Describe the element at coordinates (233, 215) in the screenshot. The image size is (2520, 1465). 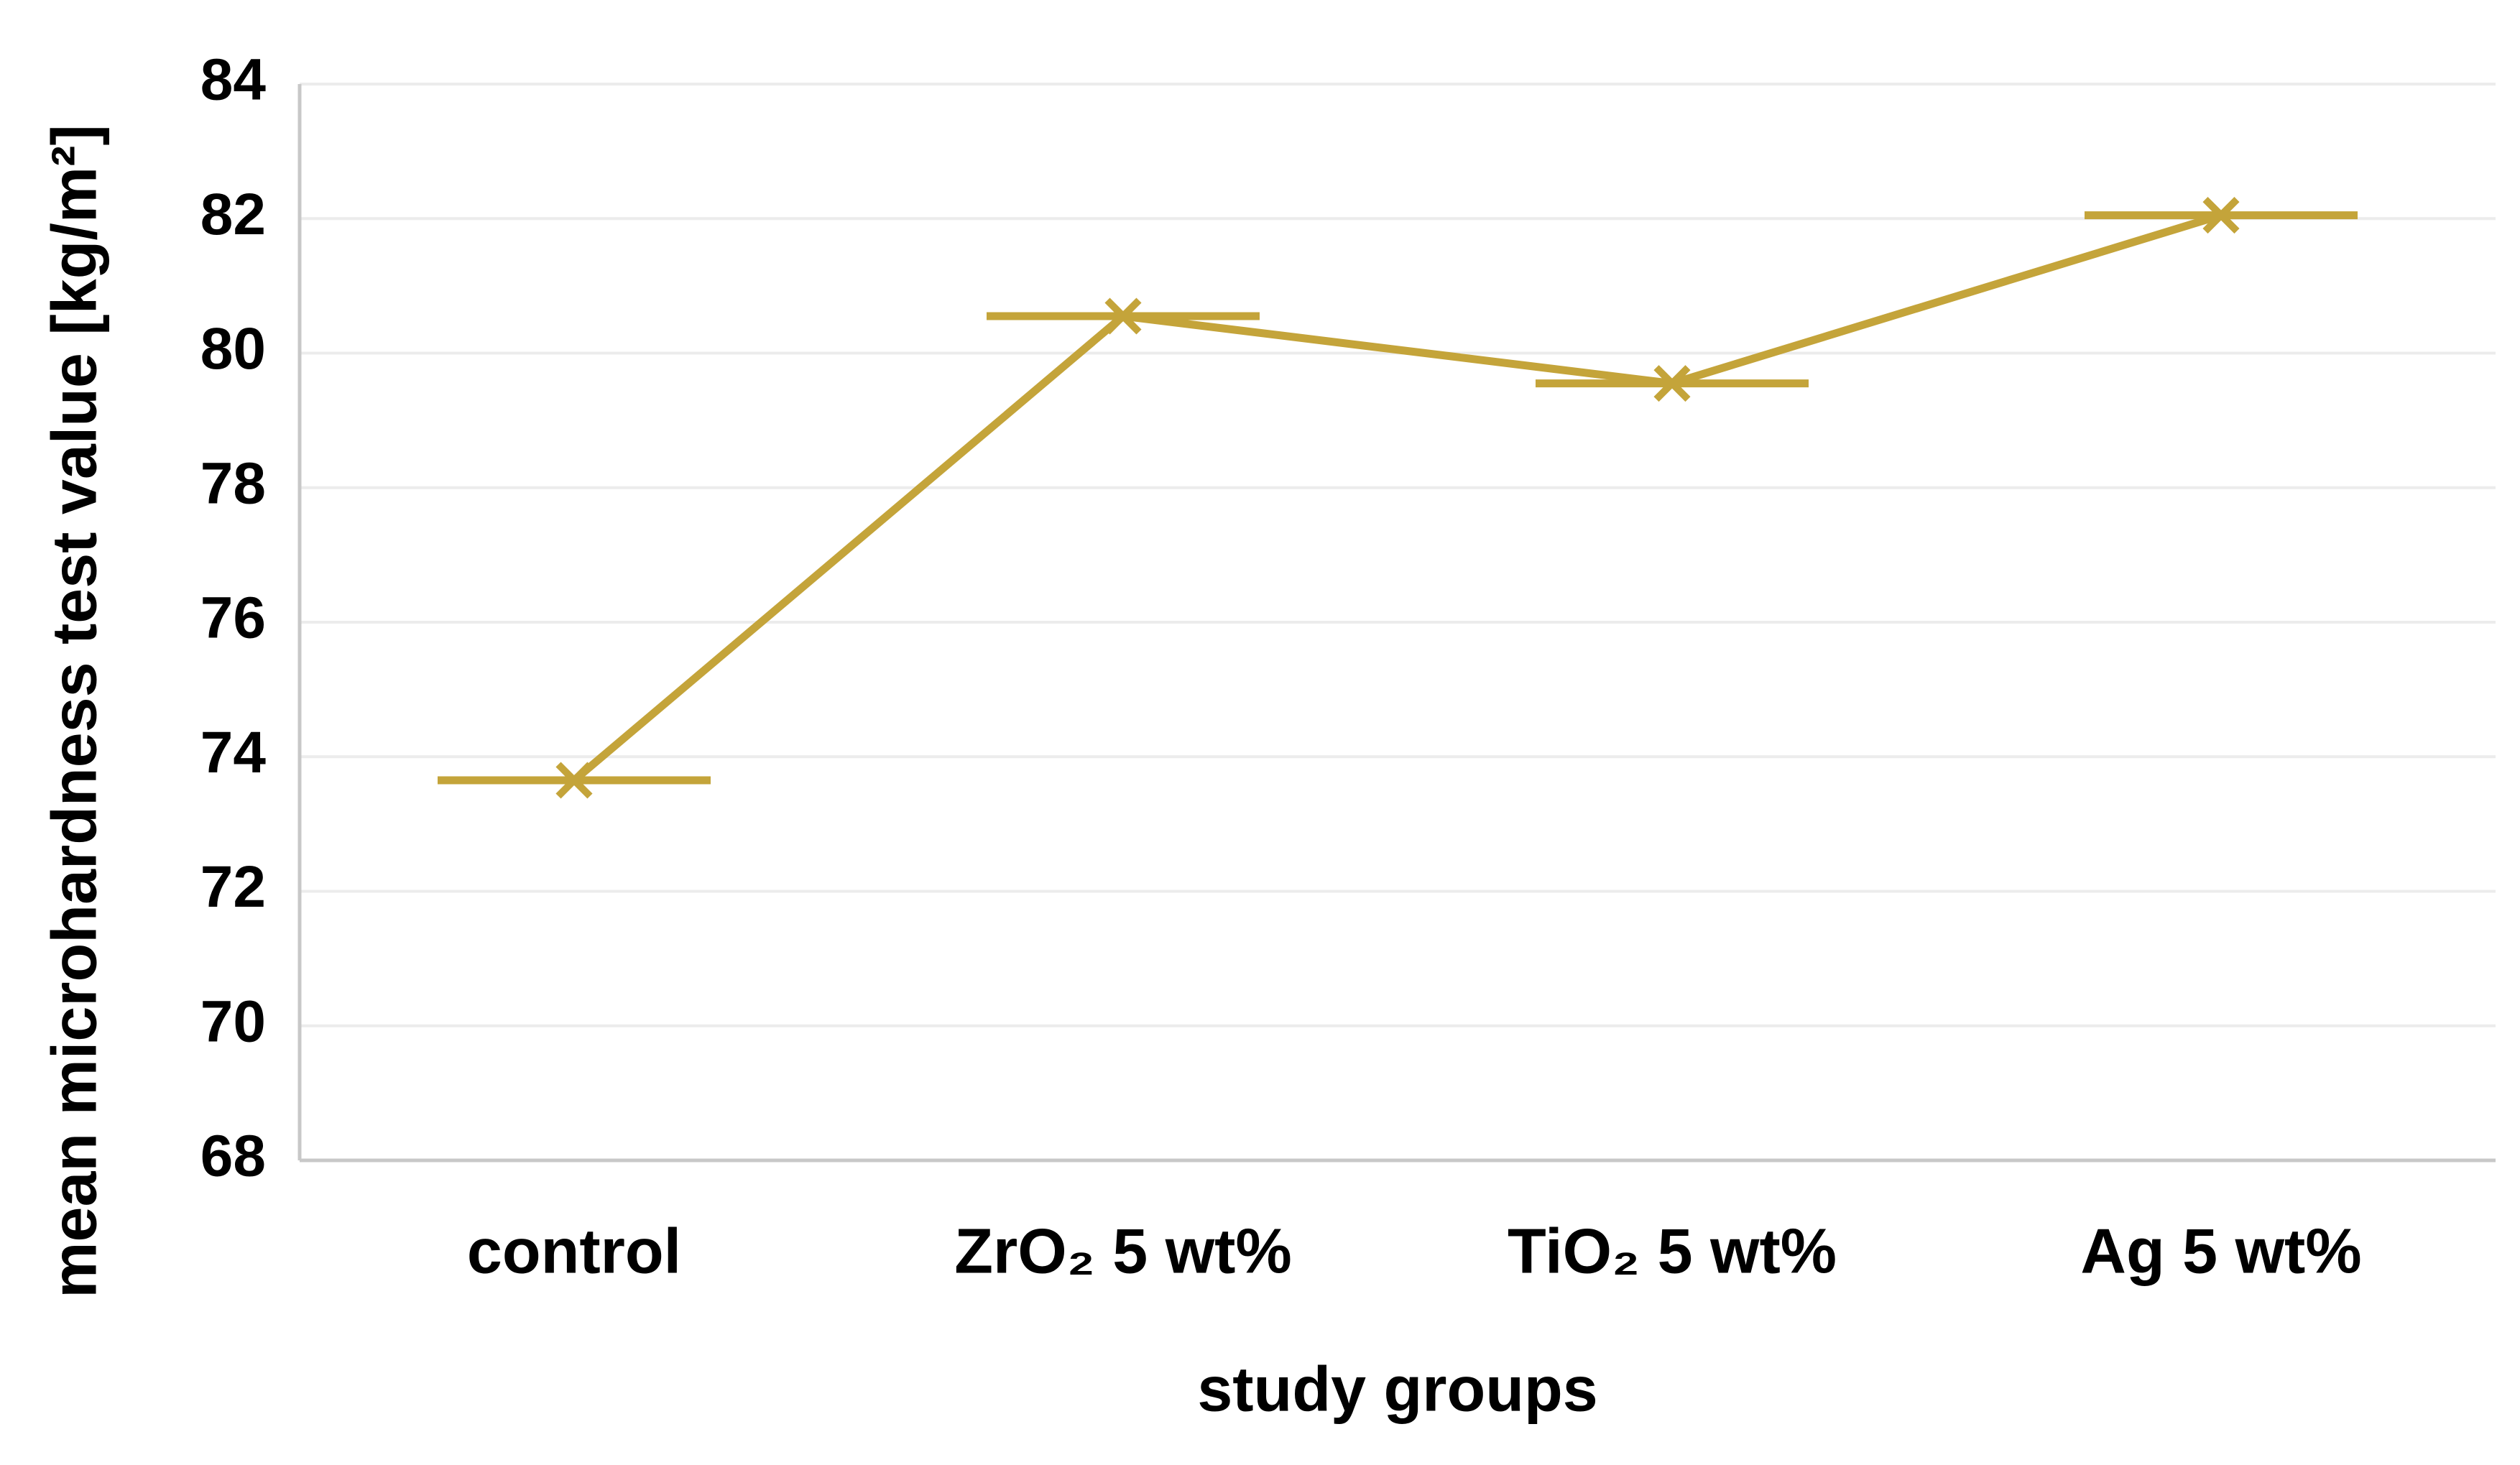
I see `y-tick-label: 82` at that location.